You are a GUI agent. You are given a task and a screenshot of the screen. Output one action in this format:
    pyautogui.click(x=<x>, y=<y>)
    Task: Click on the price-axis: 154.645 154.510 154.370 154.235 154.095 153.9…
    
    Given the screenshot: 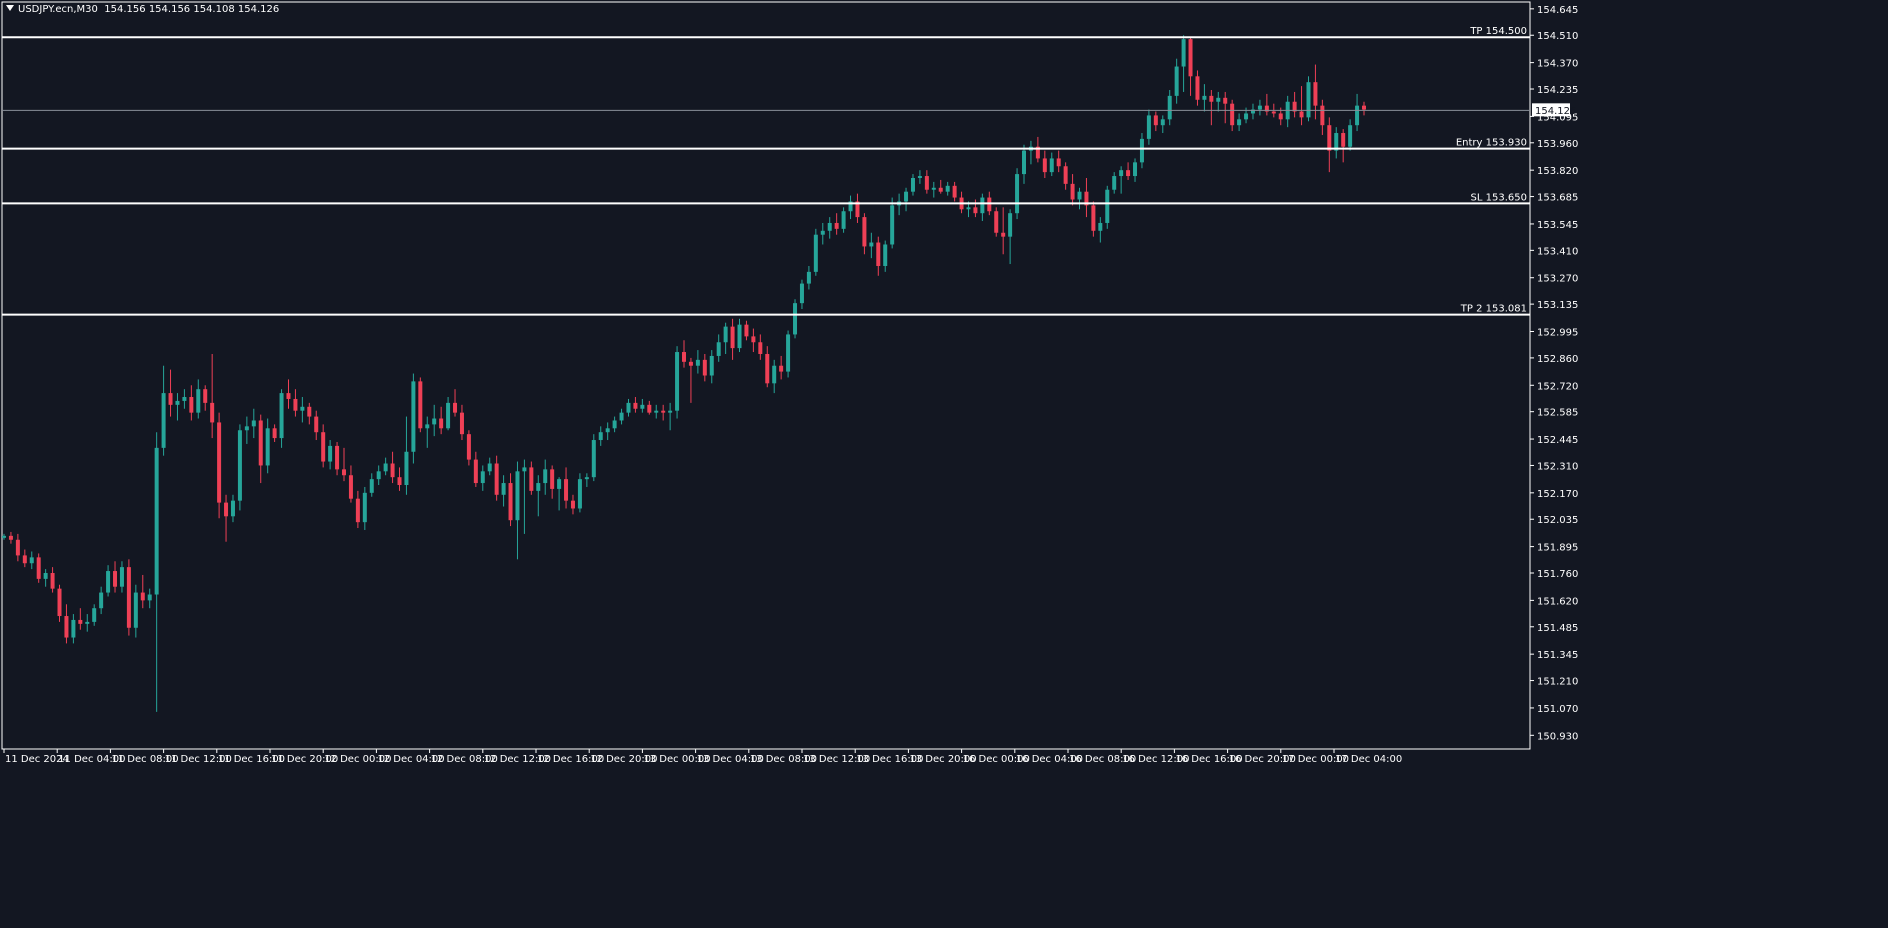 What is the action you would take?
    pyautogui.click(x=1554, y=373)
    